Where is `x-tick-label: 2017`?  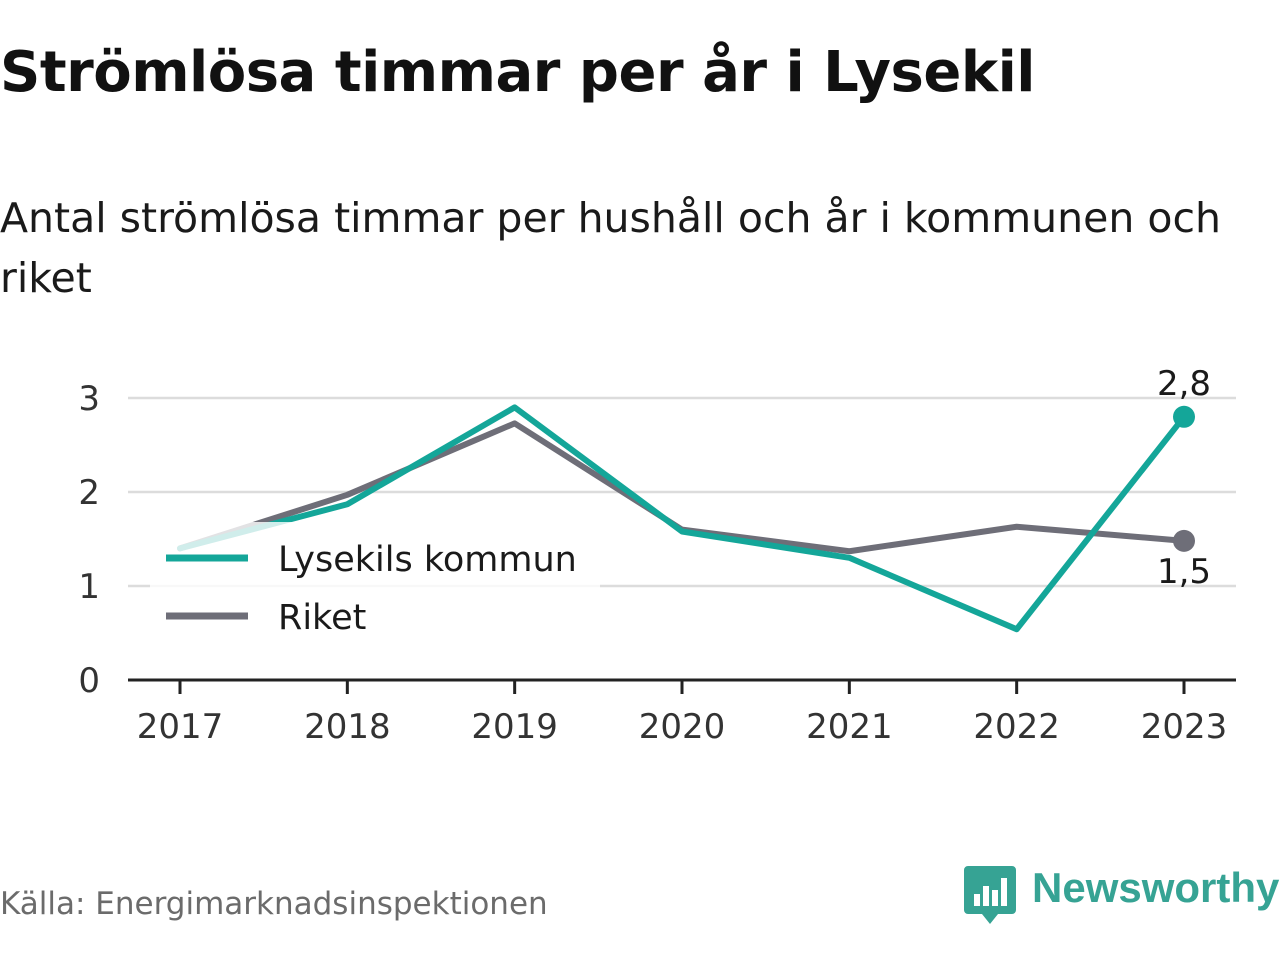
x-tick-label: 2017 is located at coordinates (180, 727).